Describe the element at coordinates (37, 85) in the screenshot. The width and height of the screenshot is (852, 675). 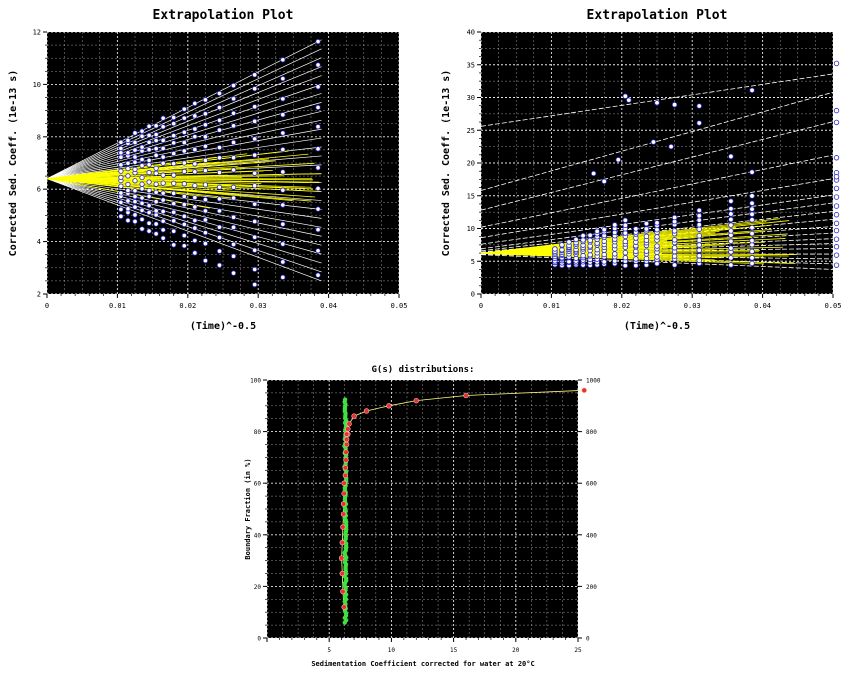
I see `y-tick-label: 10` at that location.